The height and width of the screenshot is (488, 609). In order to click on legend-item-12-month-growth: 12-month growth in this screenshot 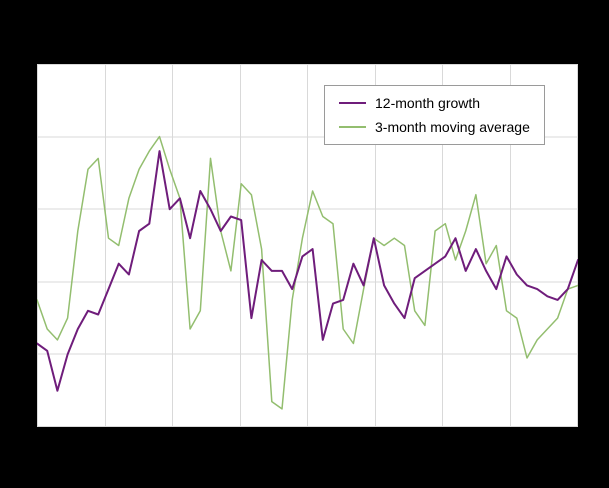, I will do `click(434, 103)`.